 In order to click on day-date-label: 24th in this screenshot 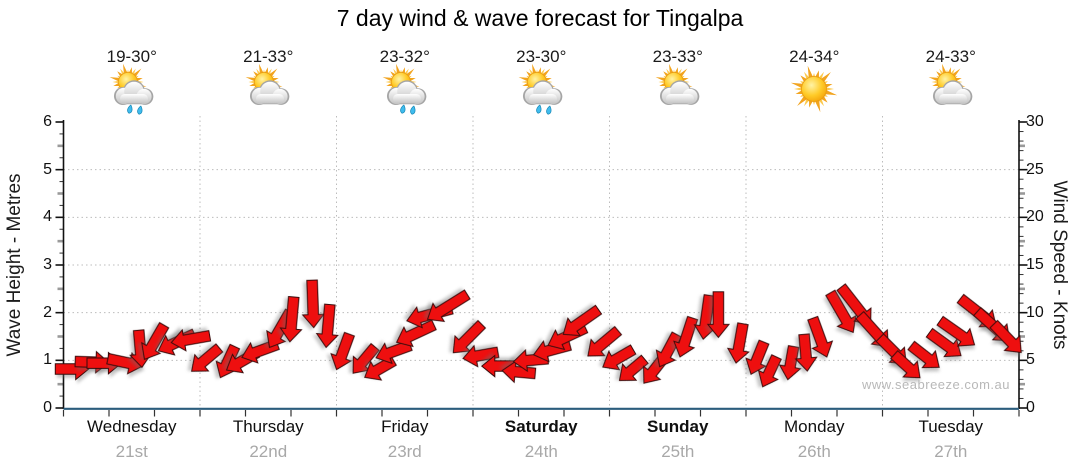, I will do `click(541, 451)`.